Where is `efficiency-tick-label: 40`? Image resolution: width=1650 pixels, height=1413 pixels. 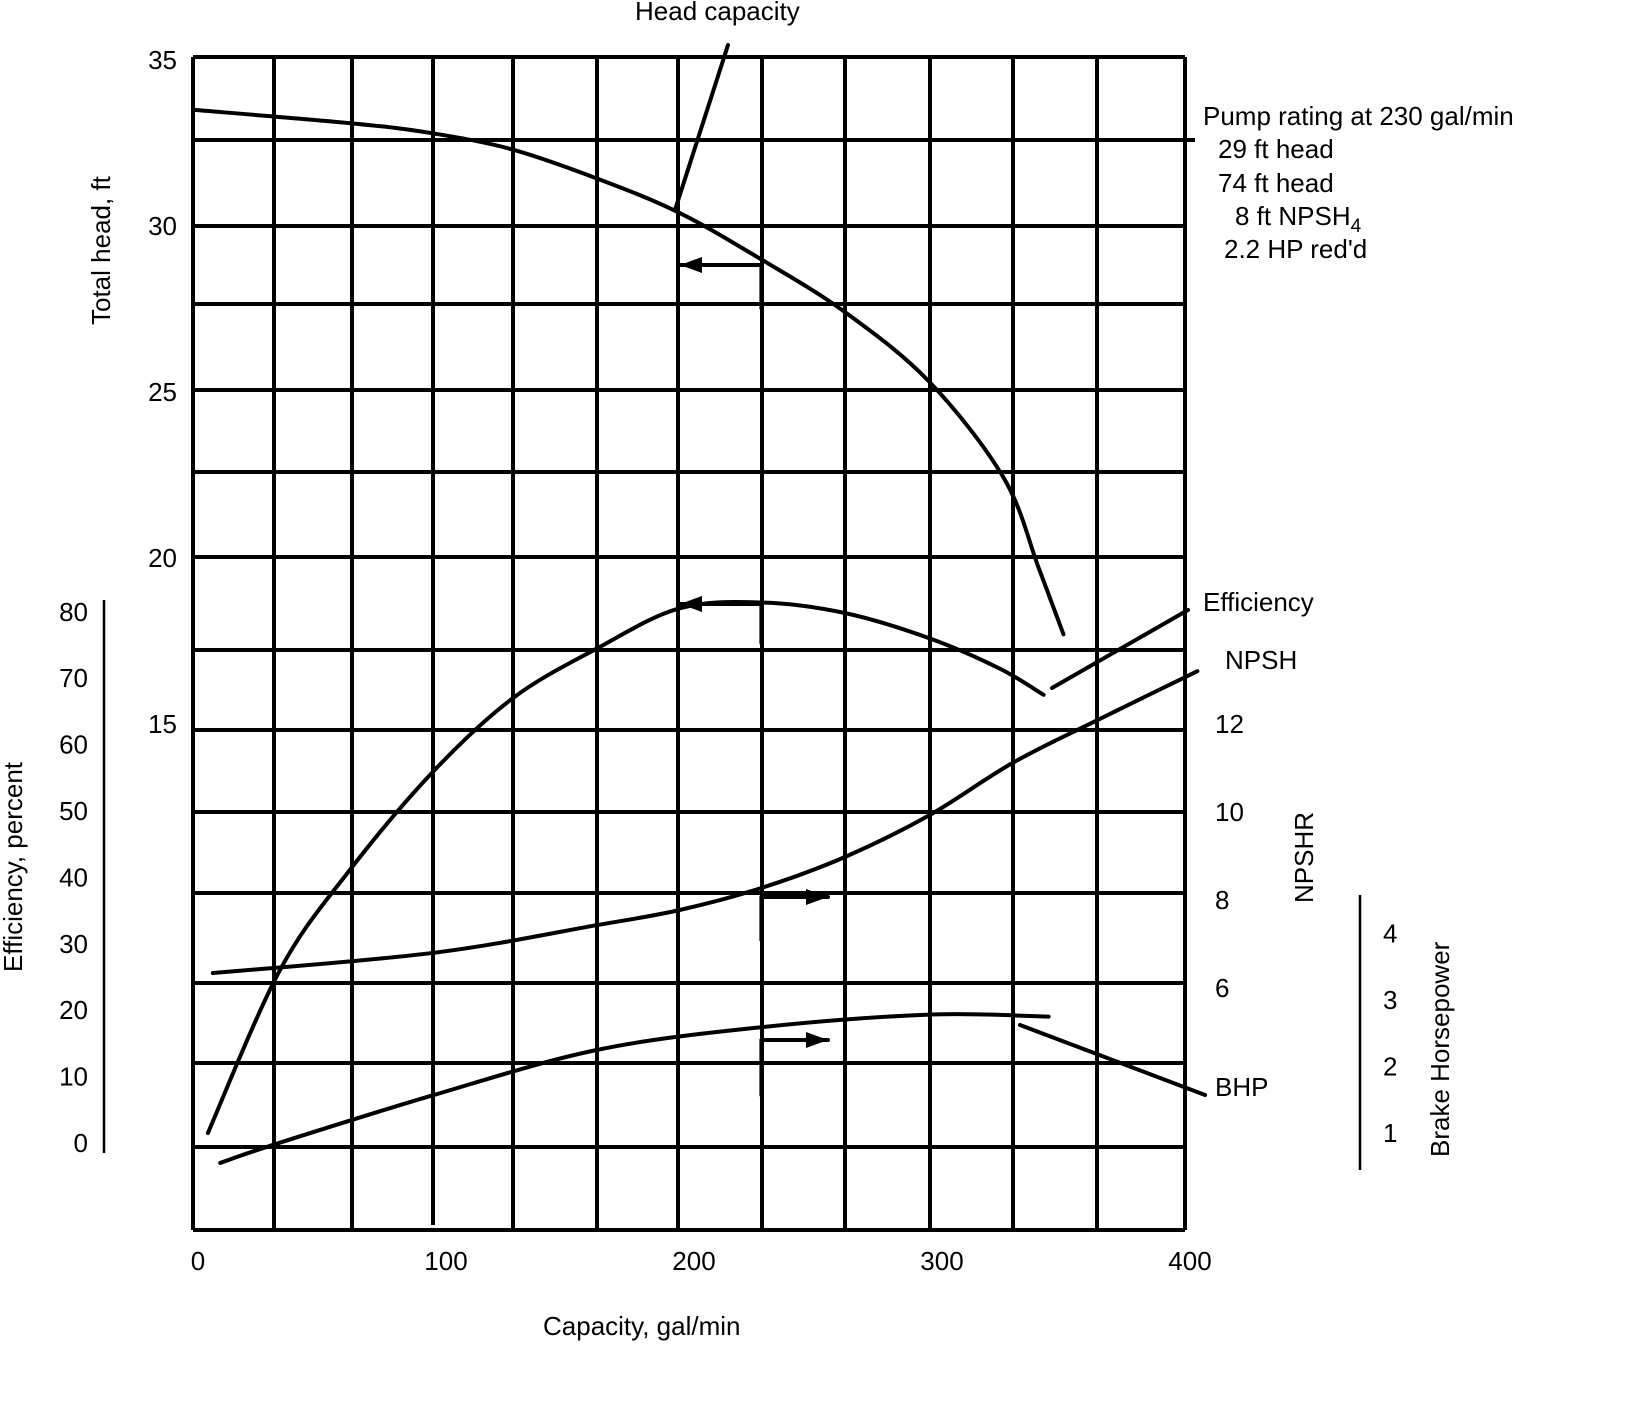
efficiency-tick-label: 40 is located at coordinates (73, 877).